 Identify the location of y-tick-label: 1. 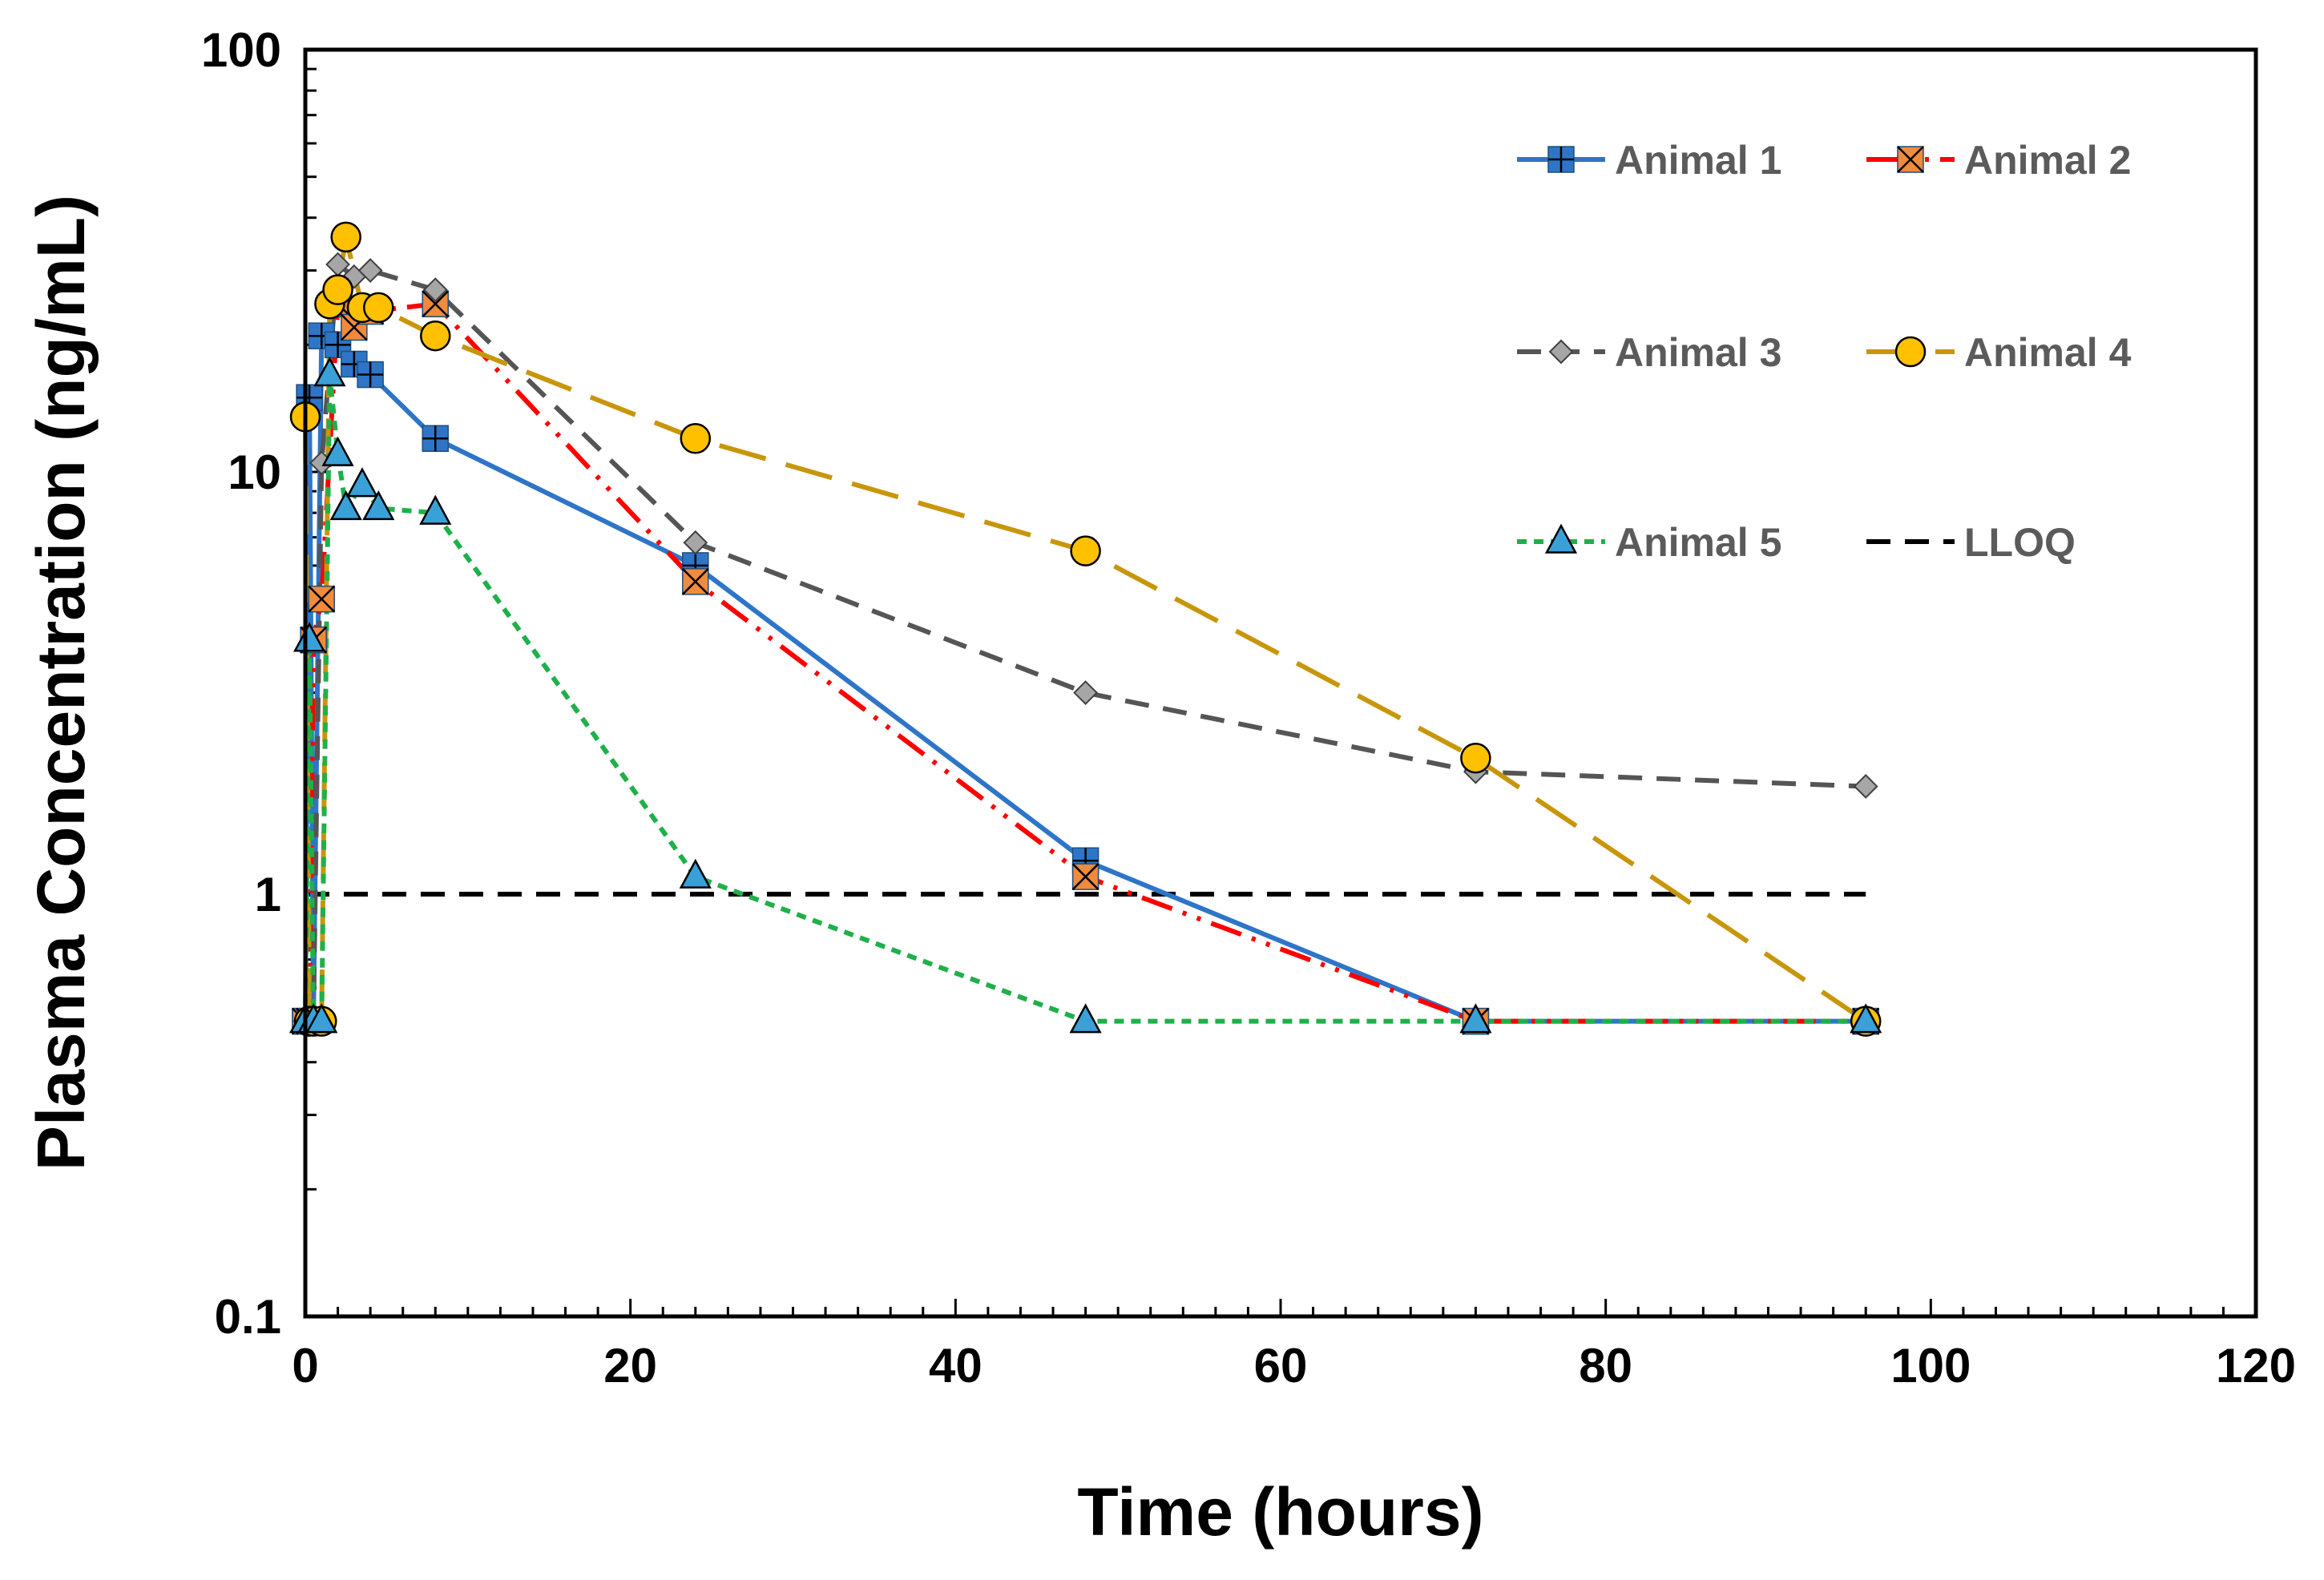
(268, 894).